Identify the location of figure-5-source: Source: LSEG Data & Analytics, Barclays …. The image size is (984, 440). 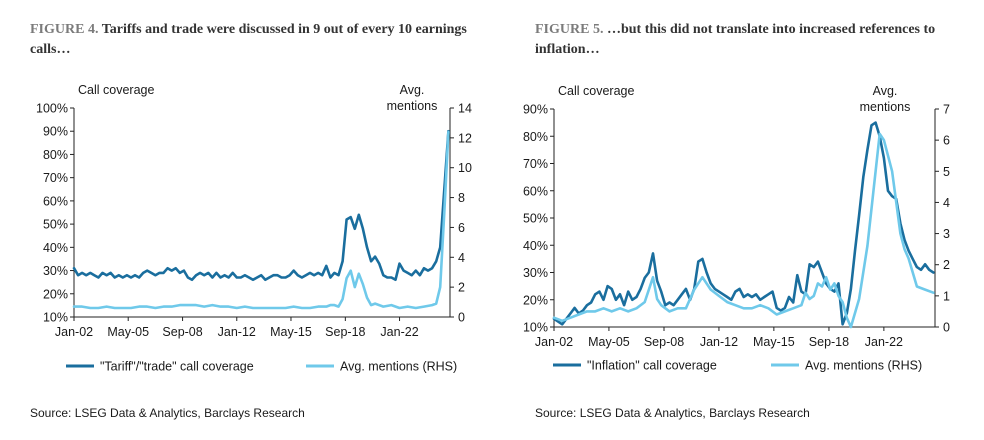
(672, 413).